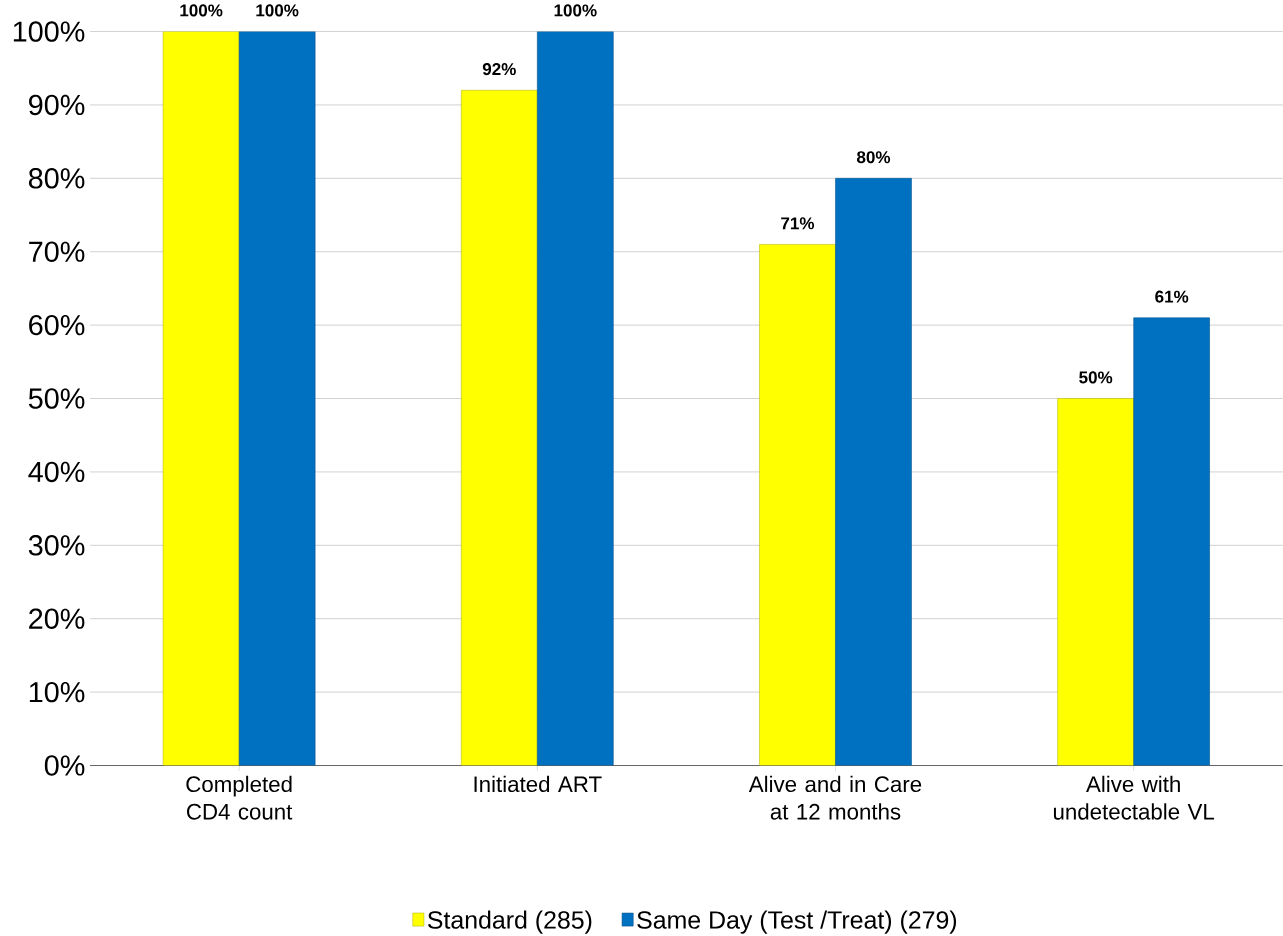  I want to click on y-tick-label: 50%, so click(56, 398).